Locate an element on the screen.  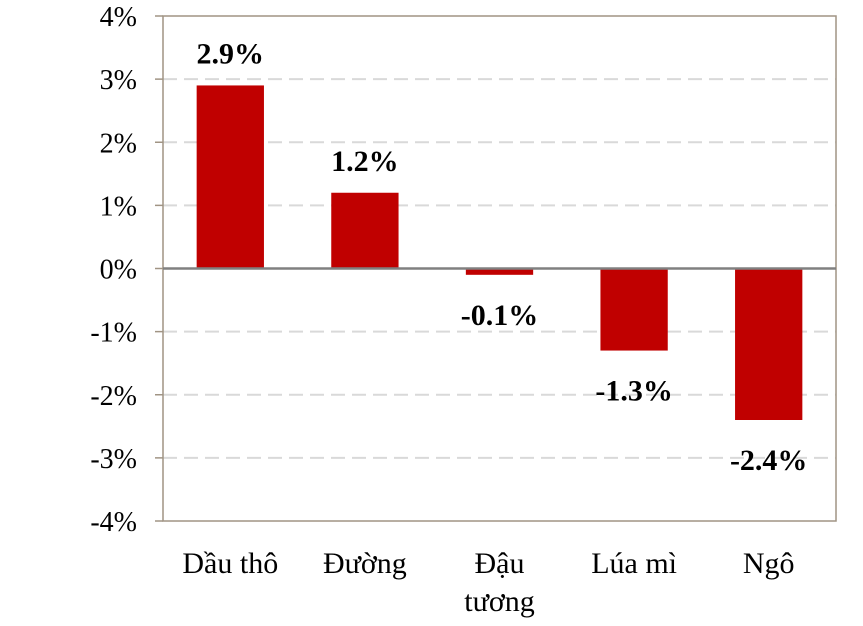
x-category-label: Ngô is located at coordinates (769, 563).